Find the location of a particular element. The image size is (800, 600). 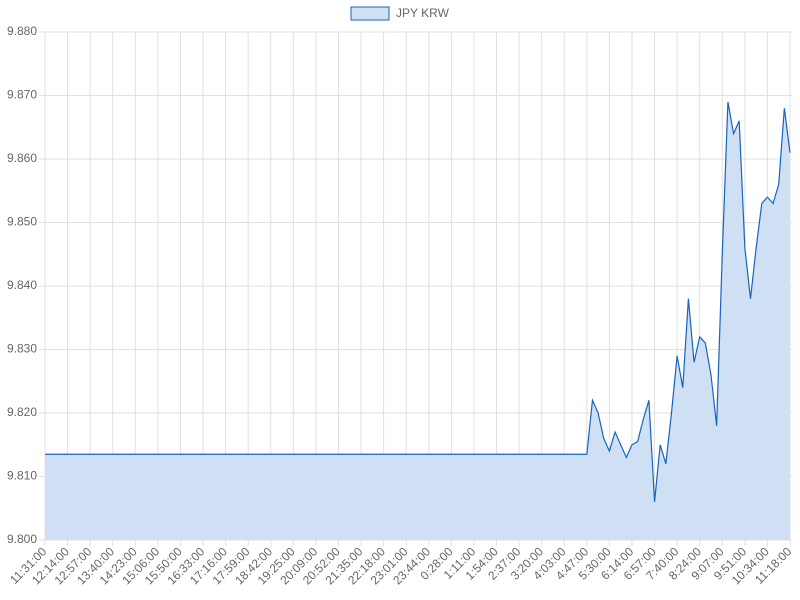

y-tick-label: 9.810 is located at coordinates (22, 476).